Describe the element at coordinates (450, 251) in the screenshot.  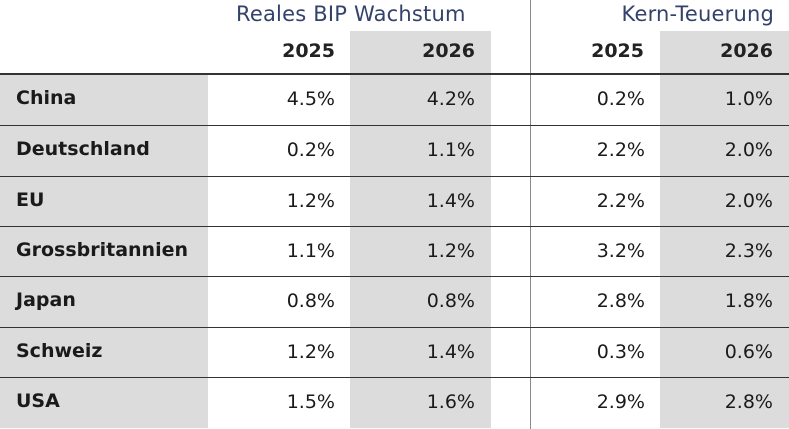
I see `bip-2026-value: 1.2%` at that location.